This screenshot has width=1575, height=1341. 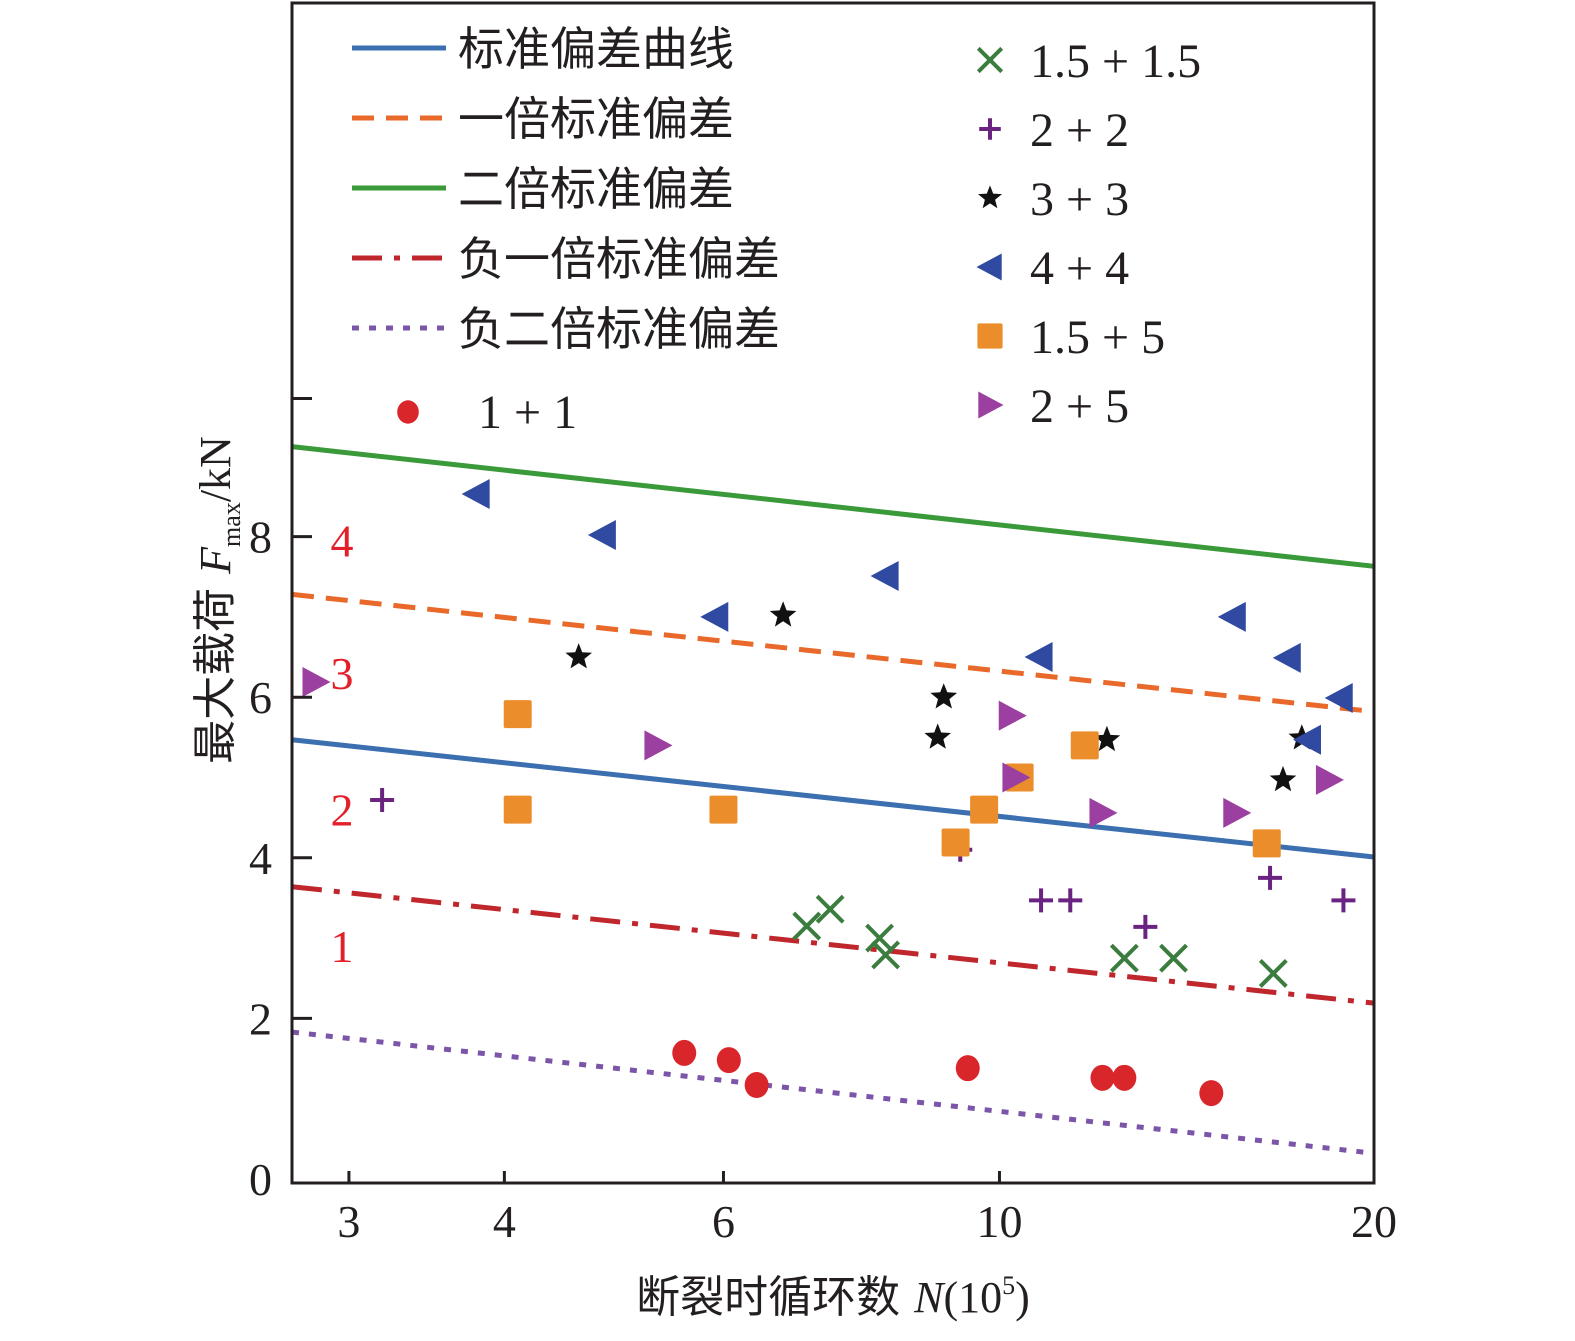 What do you see at coordinates (504, 1221) in the screenshot?
I see `x-tick-label: 4` at bounding box center [504, 1221].